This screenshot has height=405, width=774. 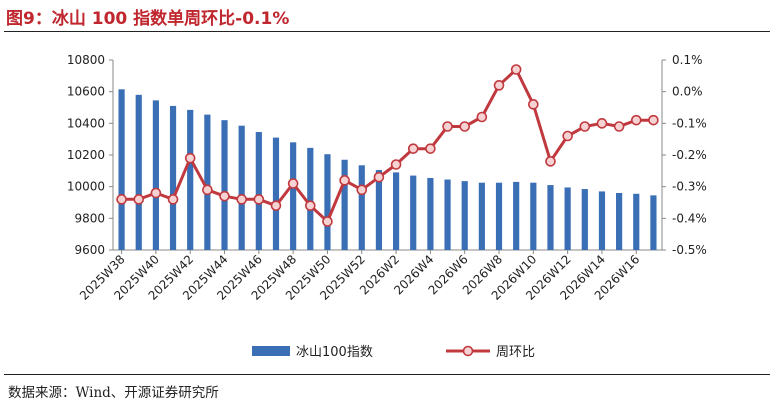 I want to click on point-2025W49, so click(x=310, y=205).